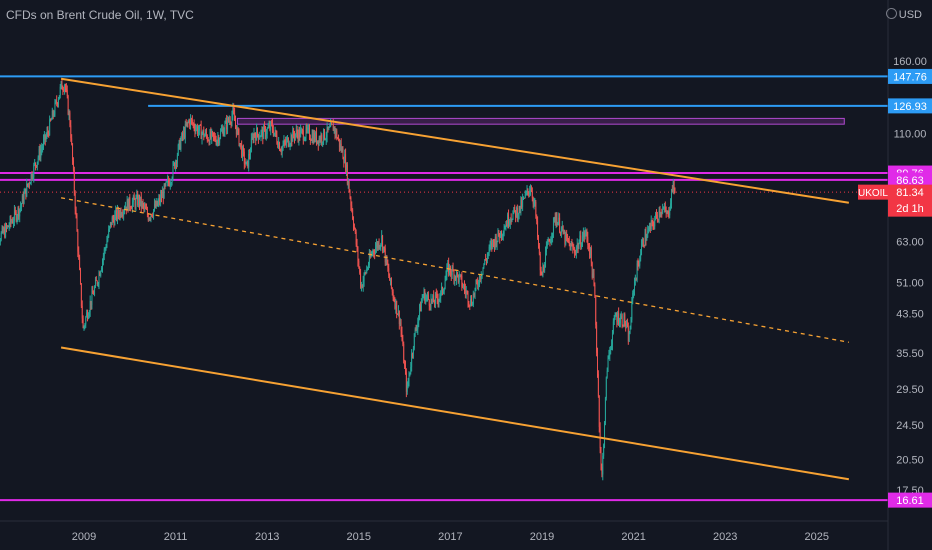  I want to click on time-axis: 2009 2011 2013 2015 2017 2019 2021 2023 2025, so click(450, 537).